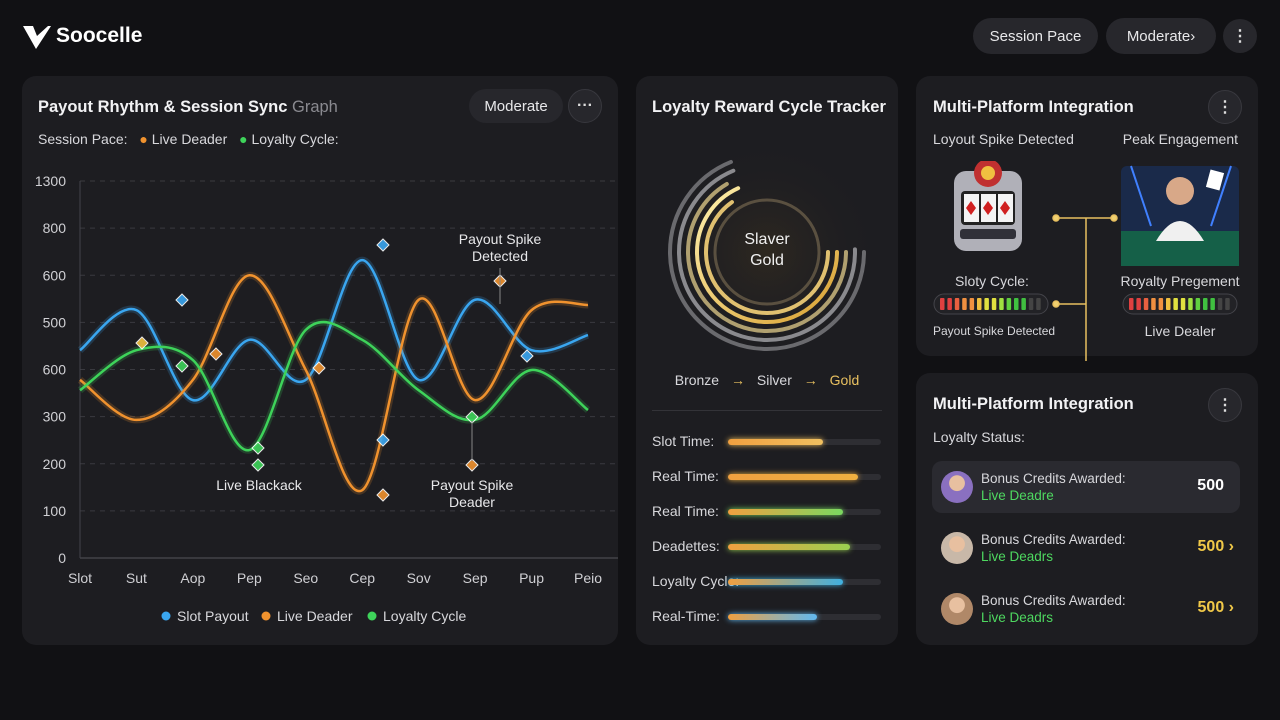 This screenshot has width=1280, height=720. Describe the element at coordinates (992, 281) in the screenshot. I see `slot-label: Sloty Cycle:` at that location.